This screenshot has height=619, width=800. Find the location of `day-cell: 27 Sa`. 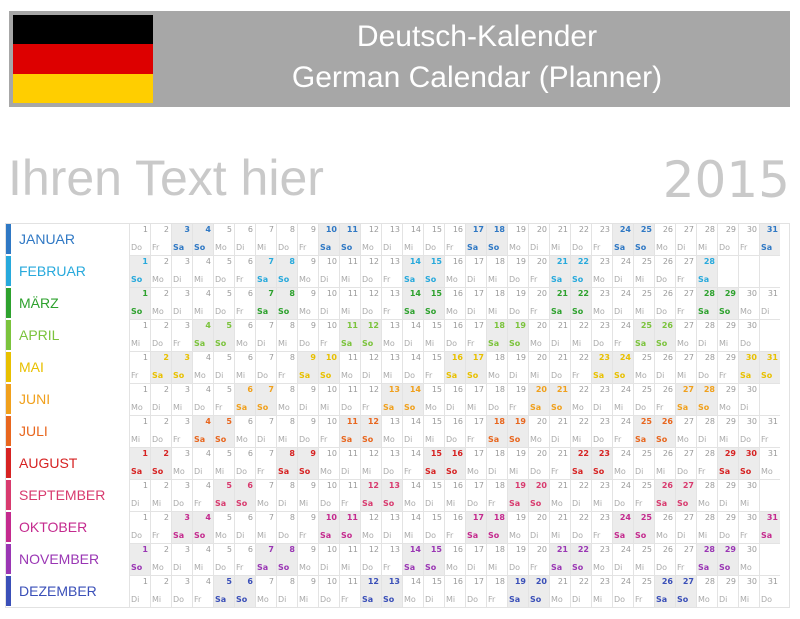

day-cell: 27 Sa is located at coordinates (685, 400).